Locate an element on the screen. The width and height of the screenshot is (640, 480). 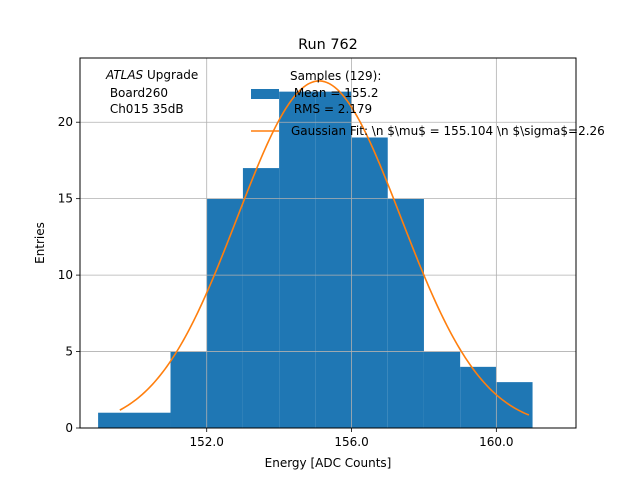
board-label: Board260 is located at coordinates (137, 93).